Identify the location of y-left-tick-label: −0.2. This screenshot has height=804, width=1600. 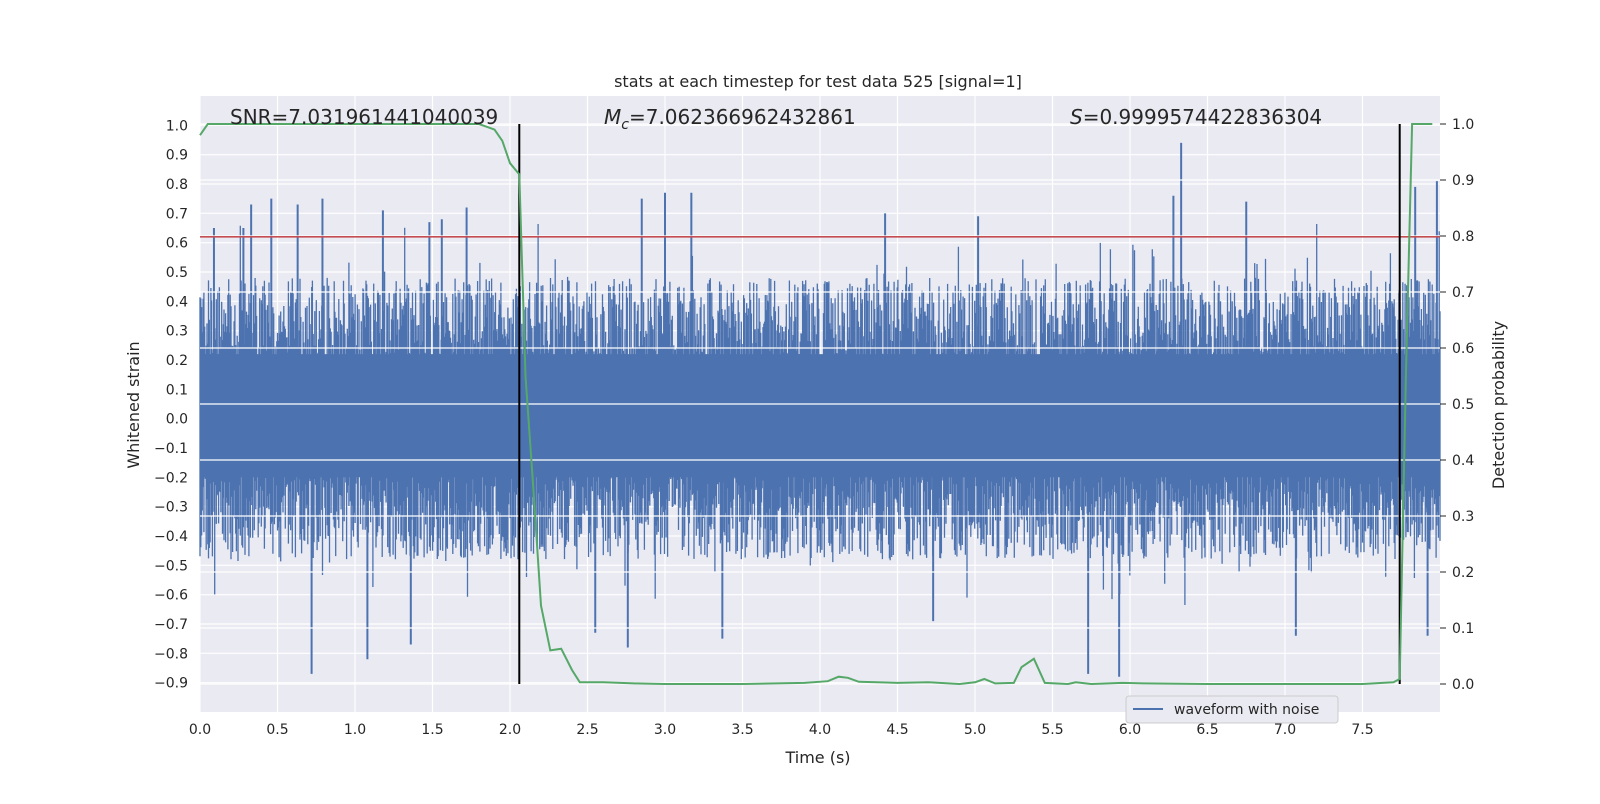
(171, 478).